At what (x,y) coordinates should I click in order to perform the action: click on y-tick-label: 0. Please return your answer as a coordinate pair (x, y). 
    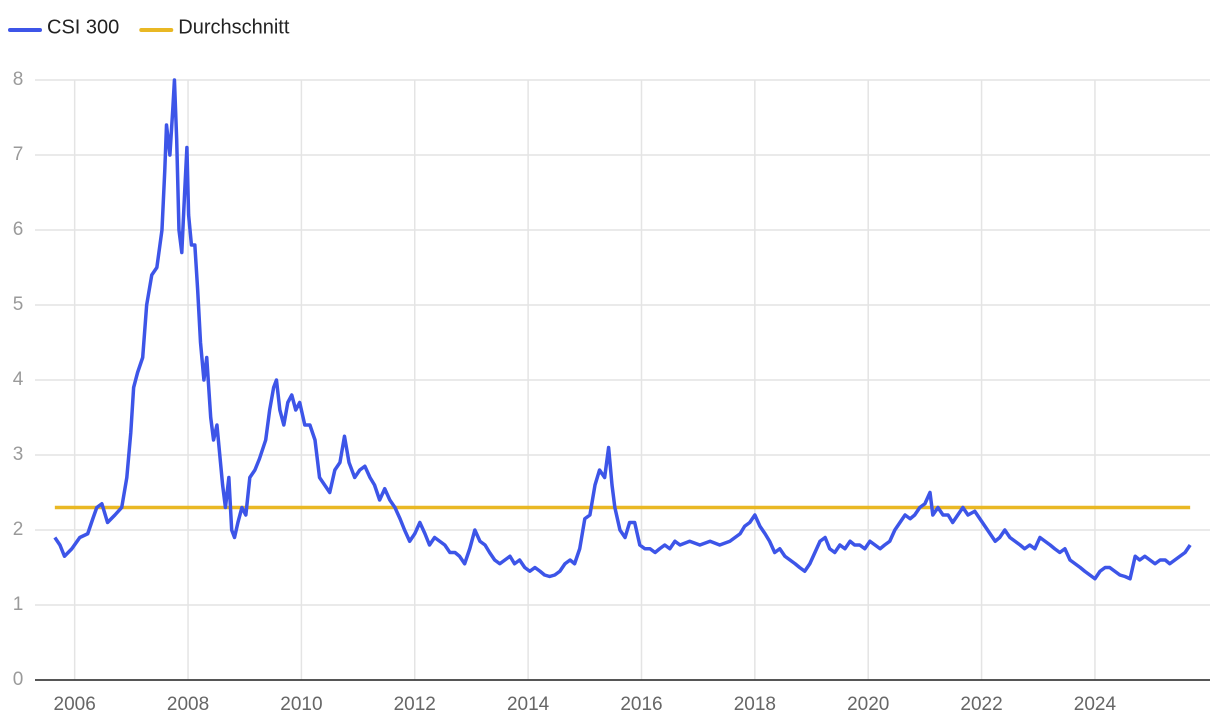
    Looking at the image, I should click on (18, 679).